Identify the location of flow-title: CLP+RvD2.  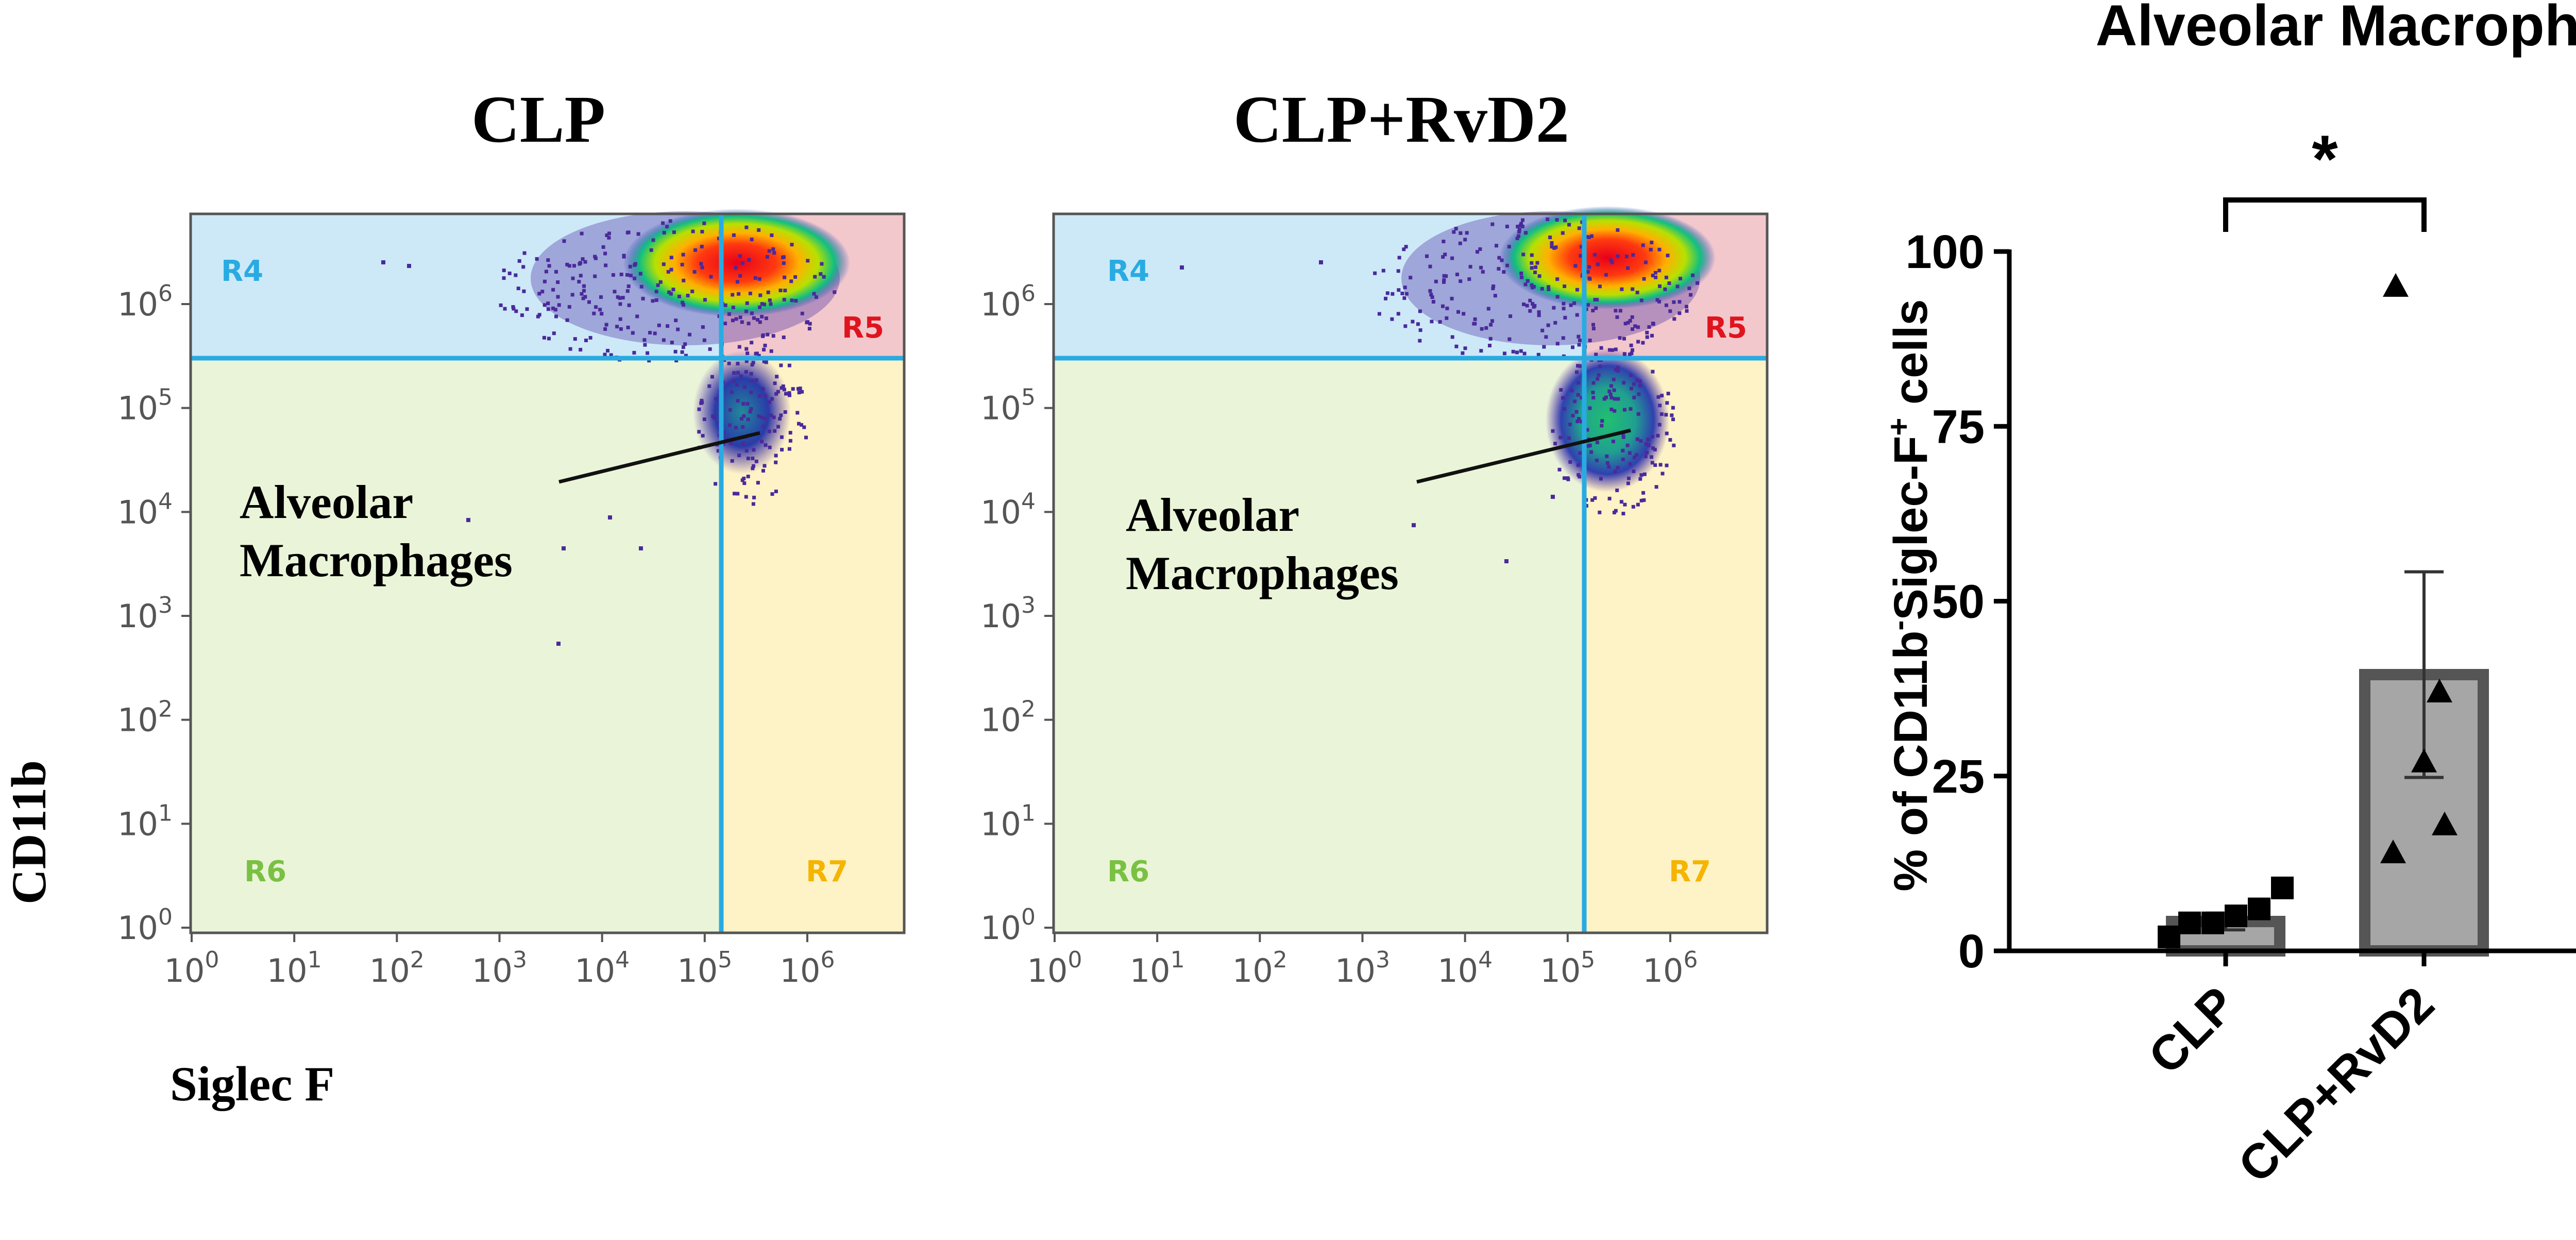
(1401, 120).